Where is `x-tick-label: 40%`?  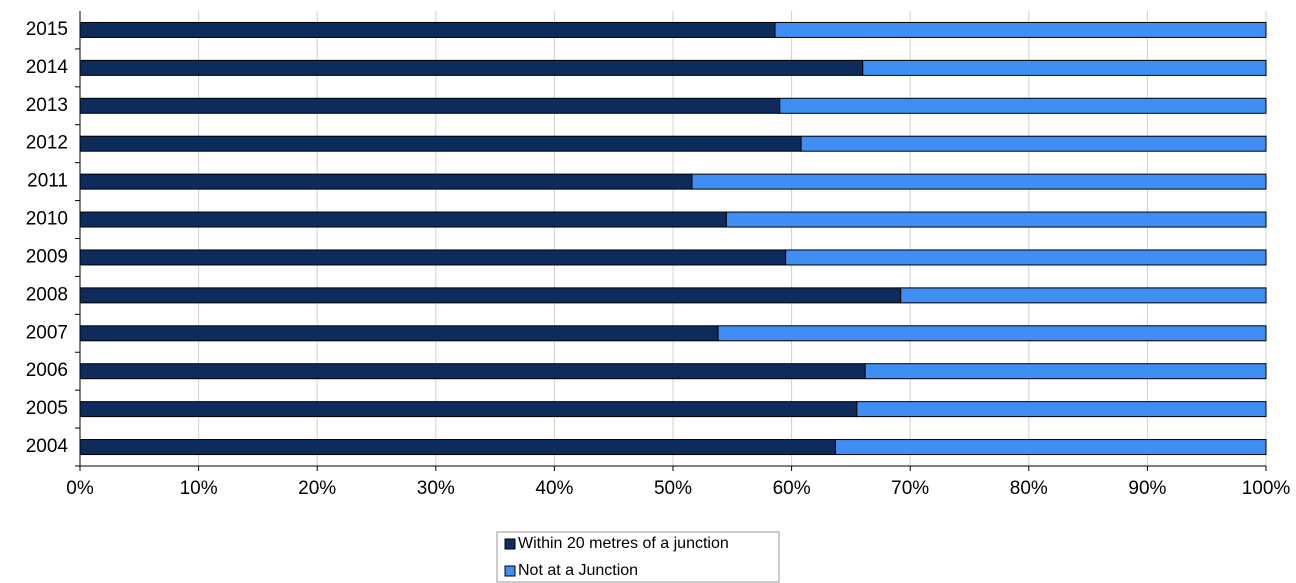
x-tick-label: 40% is located at coordinates (554, 488).